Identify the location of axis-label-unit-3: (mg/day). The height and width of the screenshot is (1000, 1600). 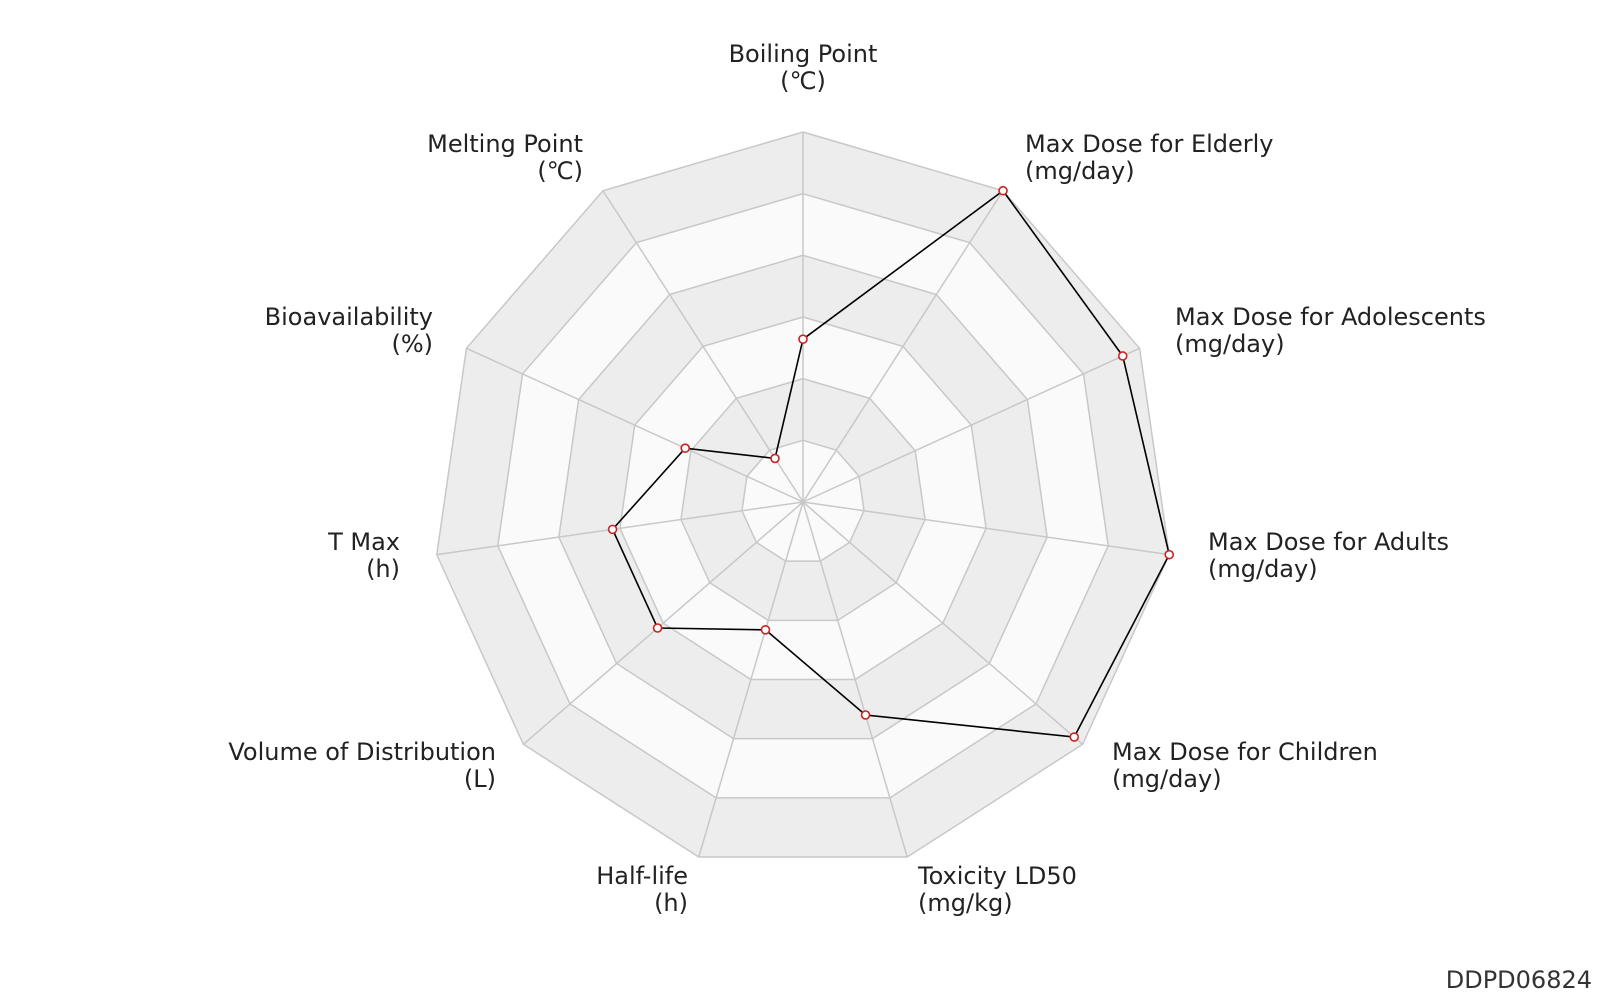
(1230, 344).